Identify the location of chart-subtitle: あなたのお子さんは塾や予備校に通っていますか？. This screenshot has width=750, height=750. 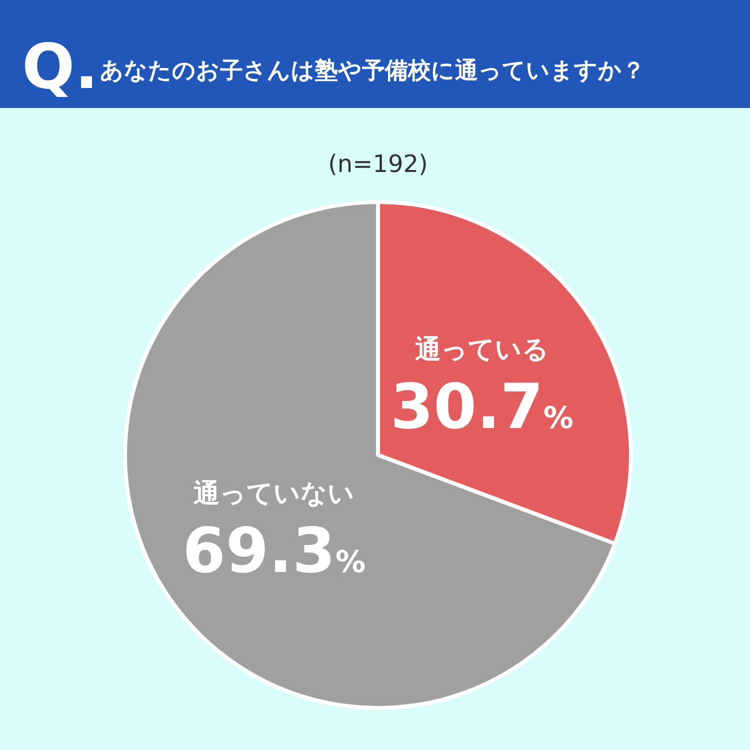
(372, 71).